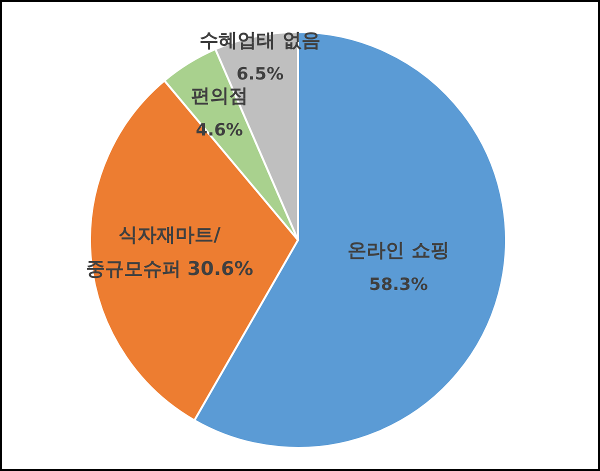  Describe the element at coordinates (399, 250) in the screenshot. I see `slice-label: 온라인 쇼핑` at that location.